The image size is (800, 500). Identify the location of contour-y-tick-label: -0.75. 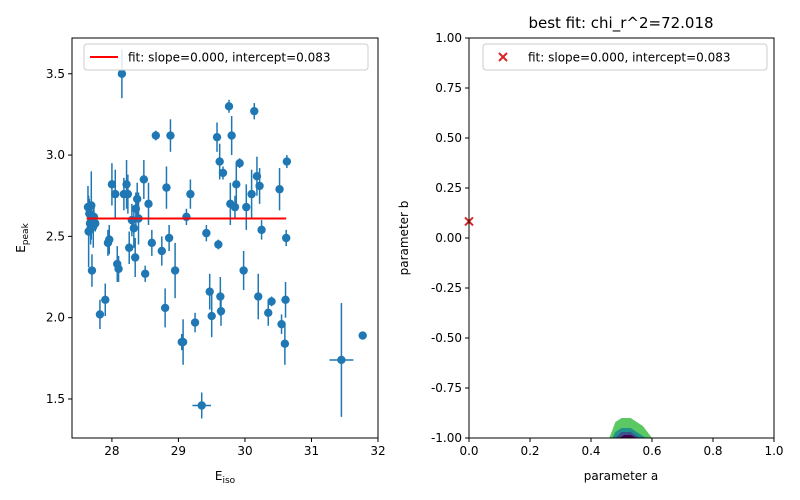
(446, 388).